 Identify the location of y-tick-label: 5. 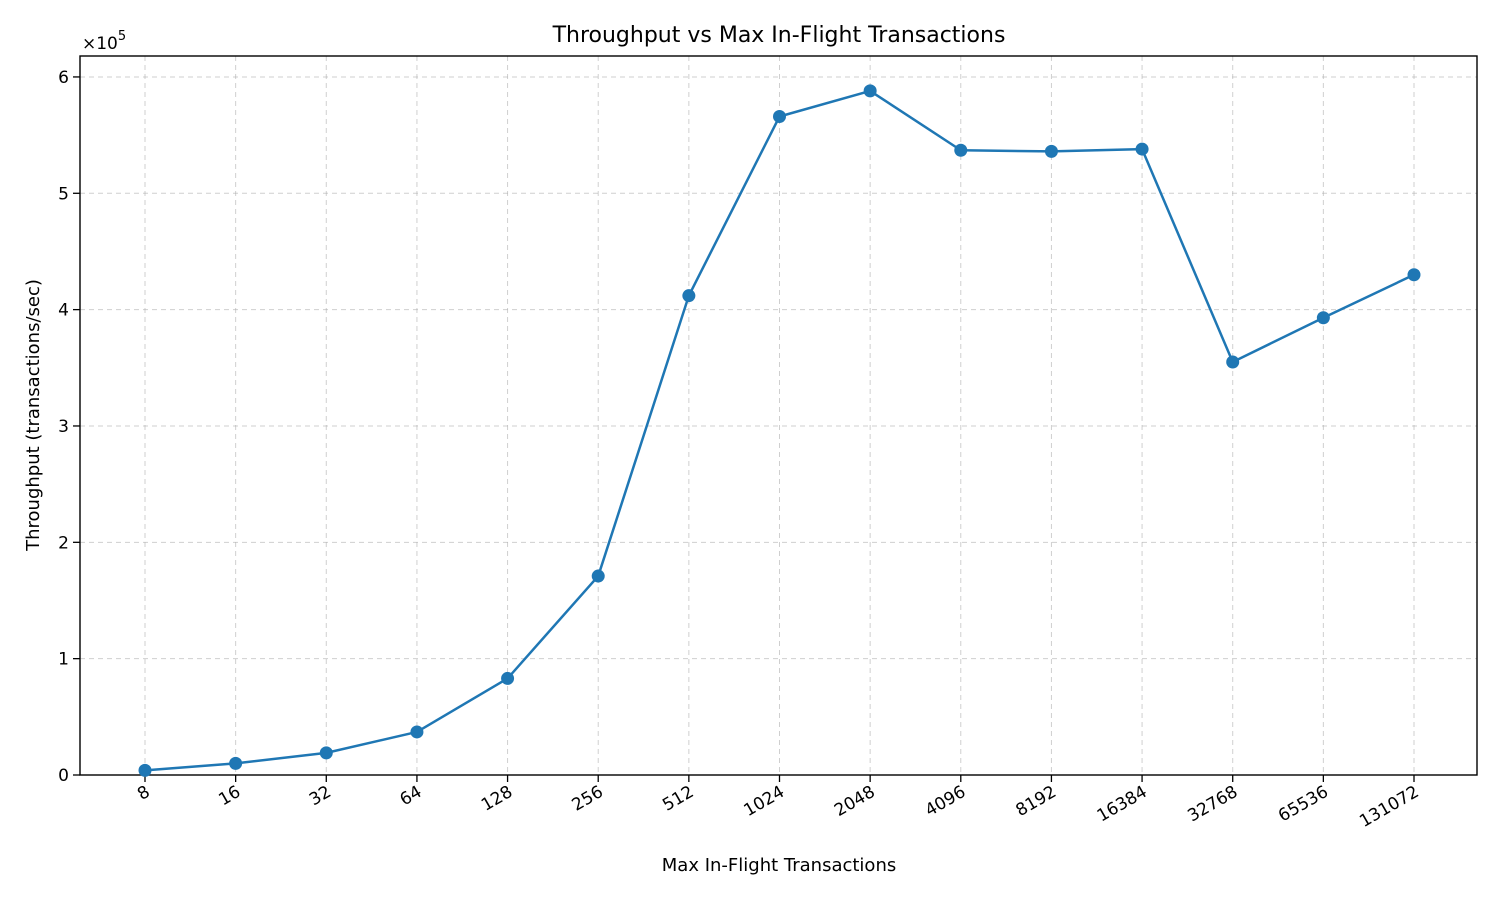
(63, 194).